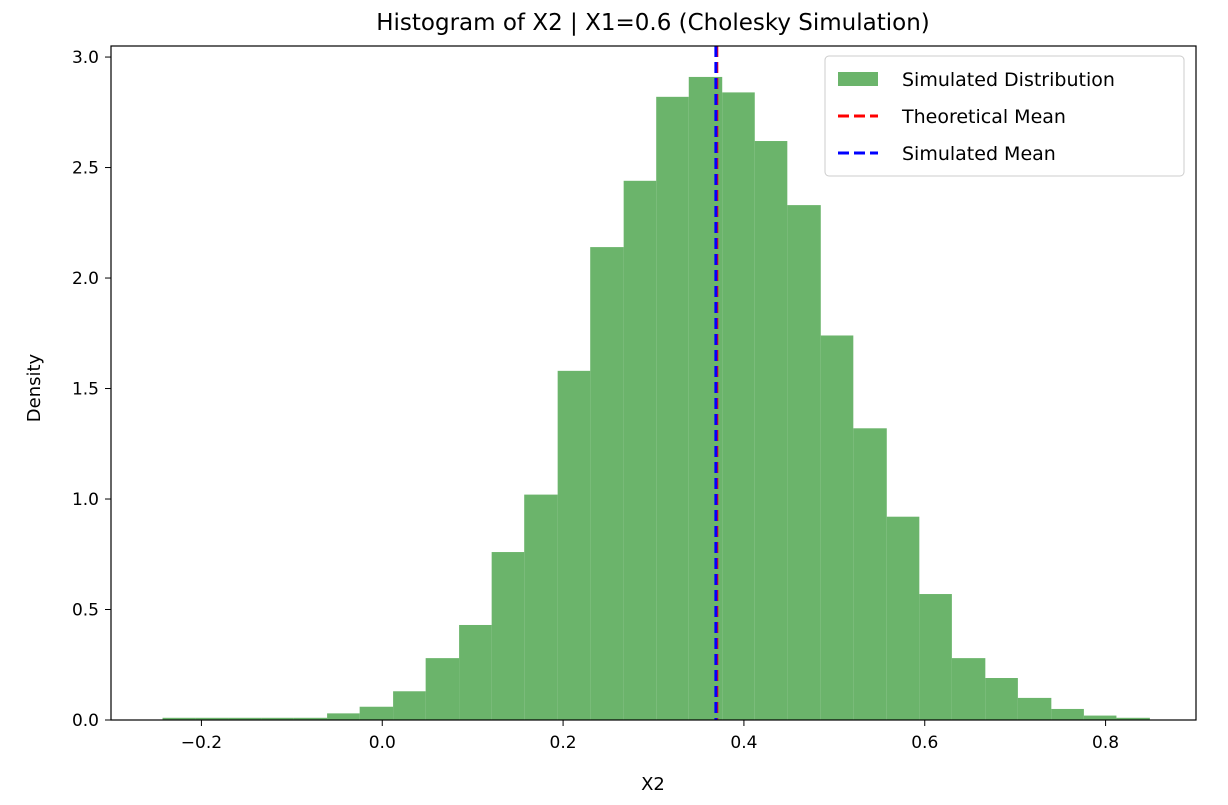 This screenshot has width=1228, height=805. I want to click on x-tick-label: 0.4, so click(743, 743).